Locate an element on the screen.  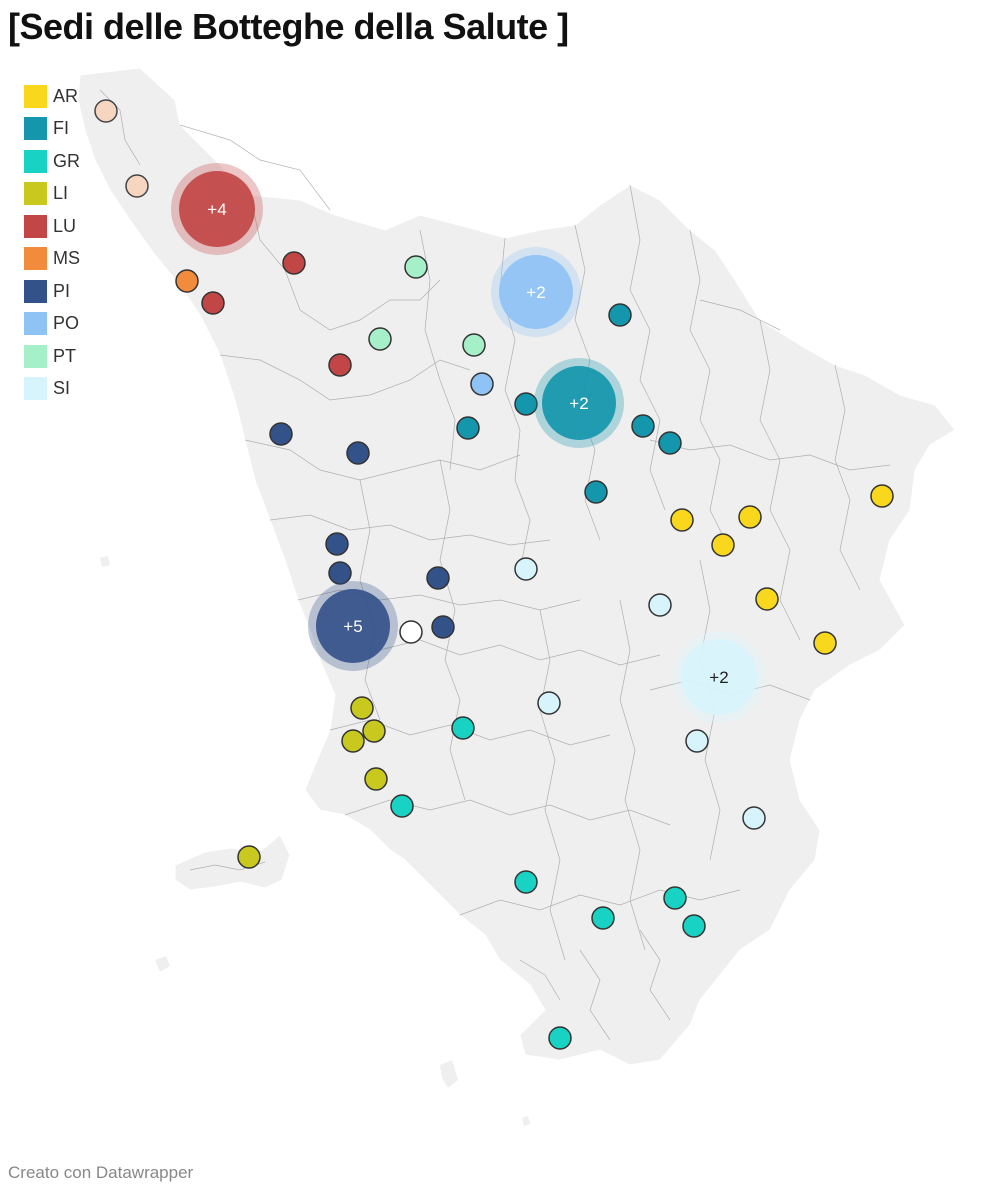
legend-item: LI is located at coordinates (52, 194).